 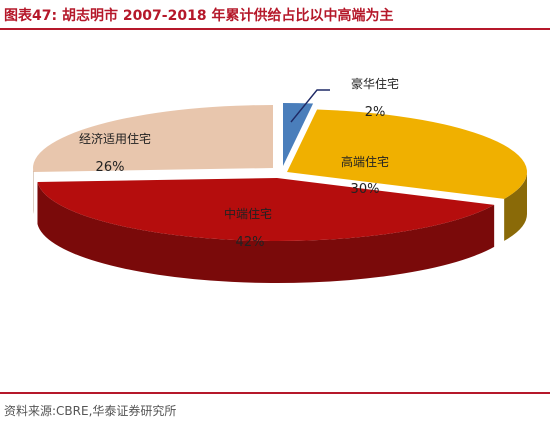 What do you see at coordinates (275, 407) in the screenshot?
I see `footer-bar: 资料来源:CBRE,华泰证券研究所` at bounding box center [275, 407].